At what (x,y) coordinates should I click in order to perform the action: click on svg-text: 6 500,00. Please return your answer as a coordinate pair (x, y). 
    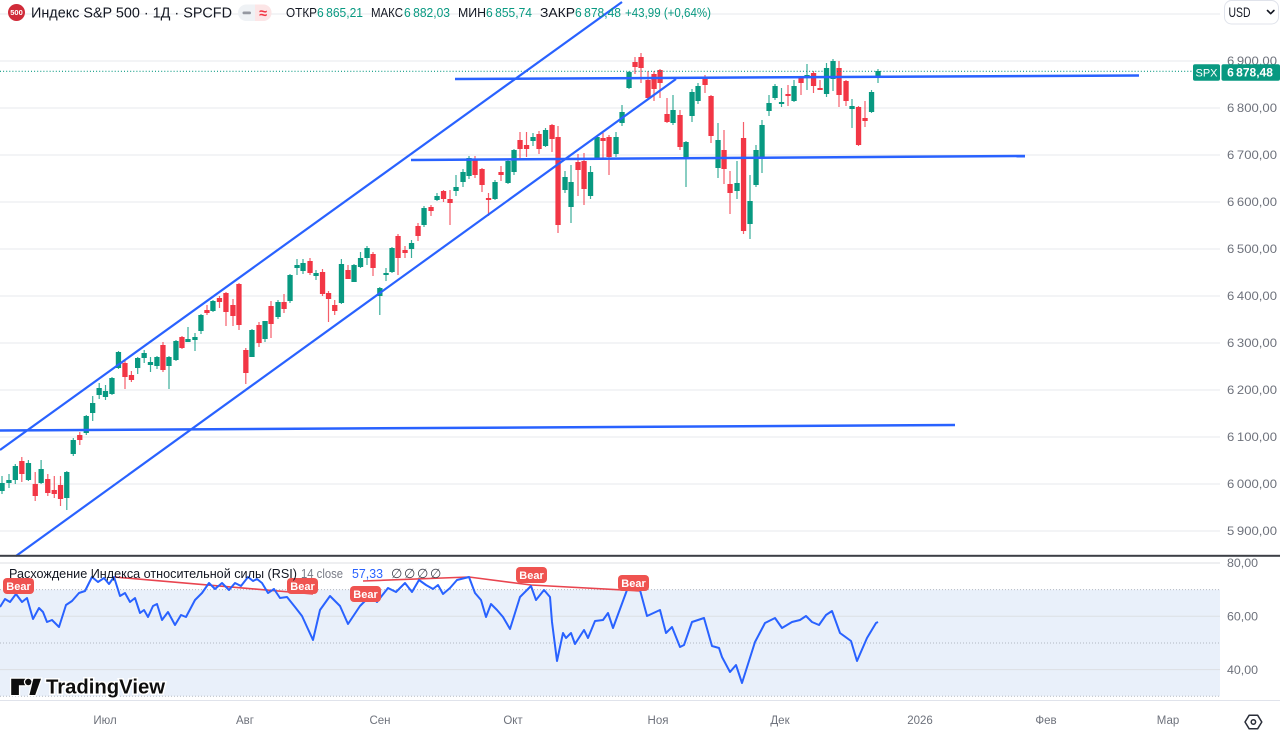
    Looking at the image, I should click on (1252, 249).